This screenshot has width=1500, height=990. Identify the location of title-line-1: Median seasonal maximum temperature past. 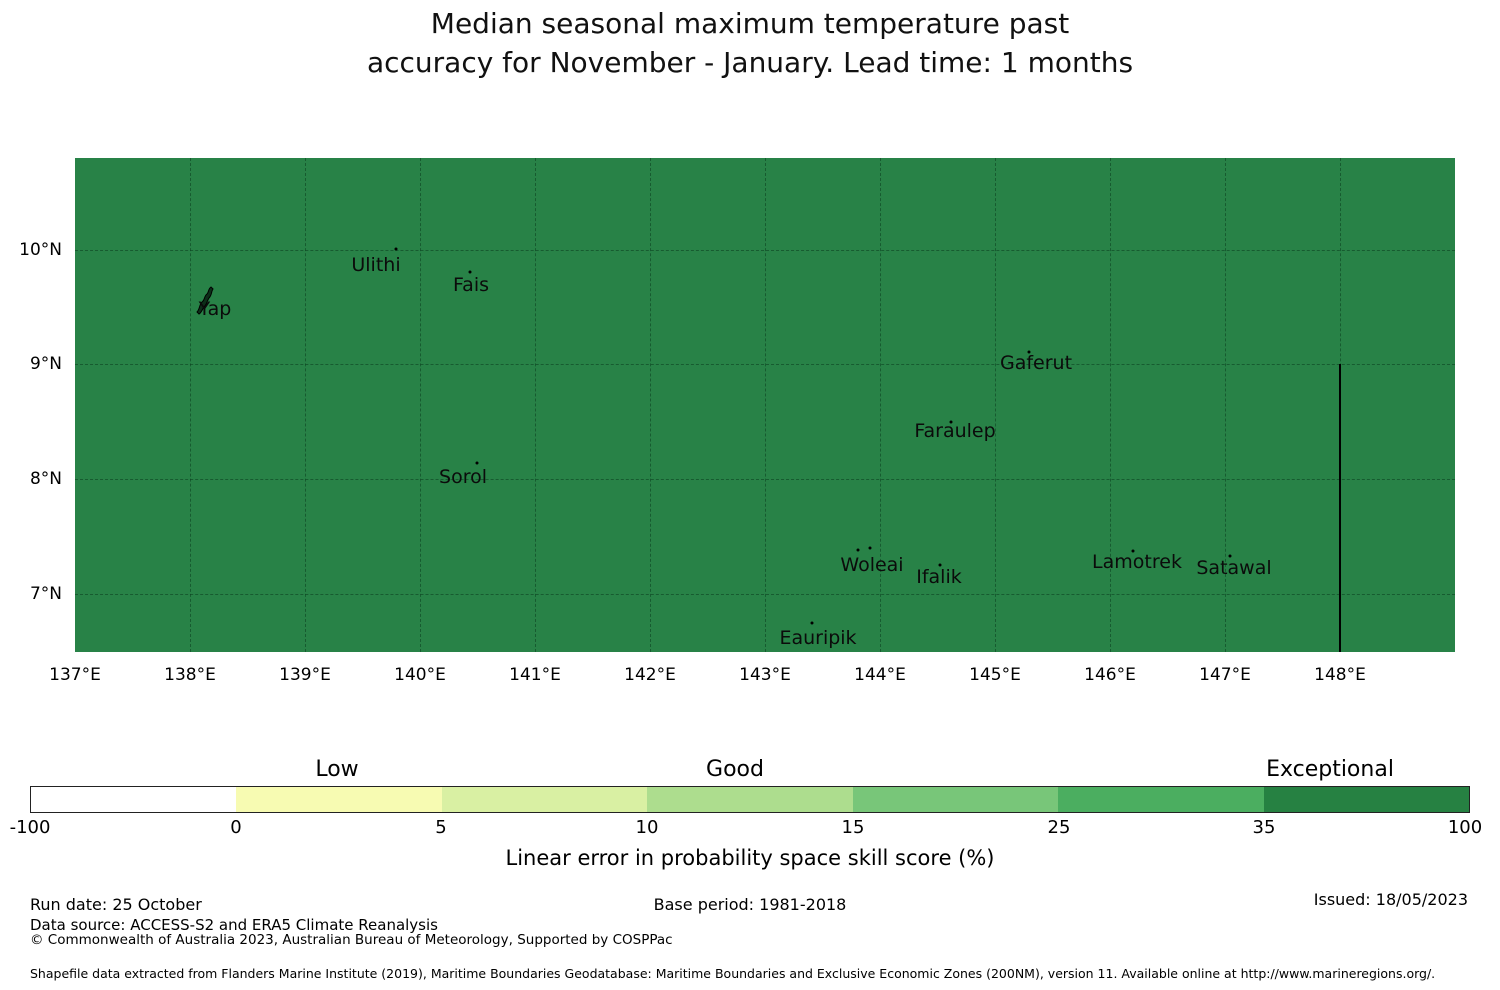
(750, 23).